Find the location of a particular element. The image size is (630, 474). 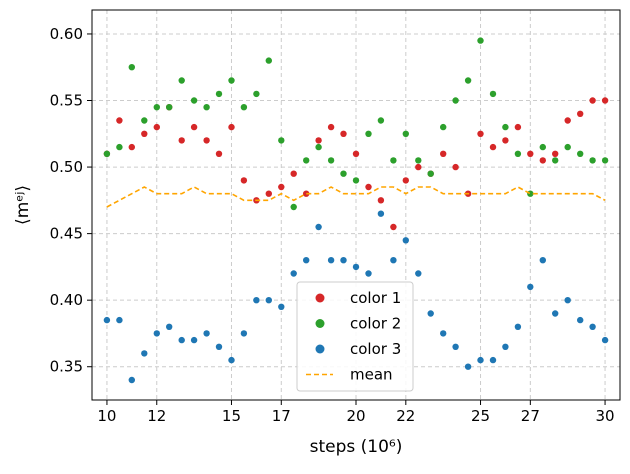

x-tick-label: 17 is located at coordinates (281, 416).